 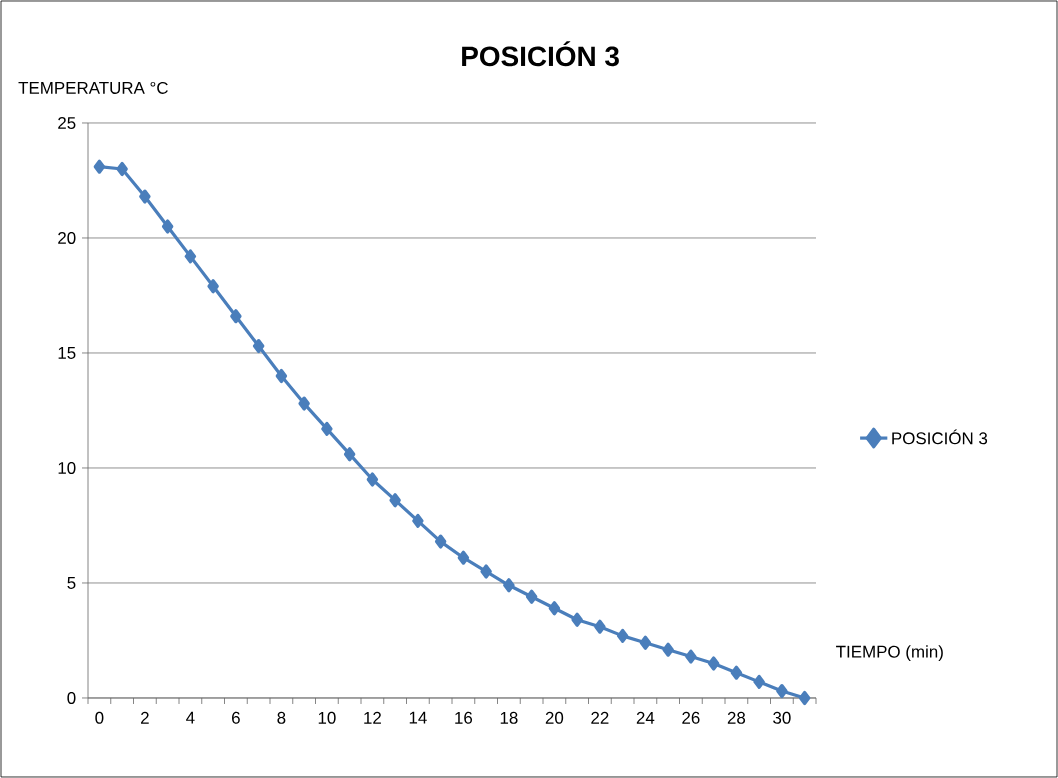 What do you see at coordinates (509, 717) in the screenshot?
I see `x-tick-label: 18` at bounding box center [509, 717].